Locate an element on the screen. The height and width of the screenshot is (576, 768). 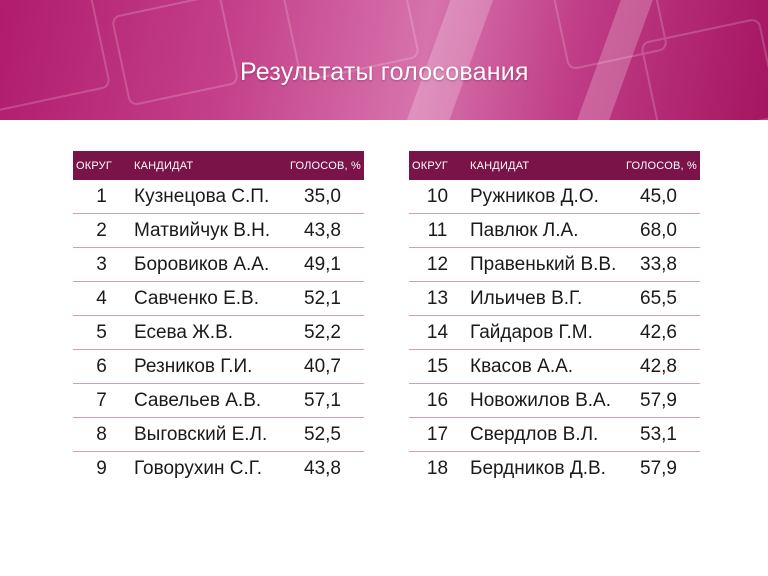
candidate-cell: Савченко Е.В. is located at coordinates (207, 298).